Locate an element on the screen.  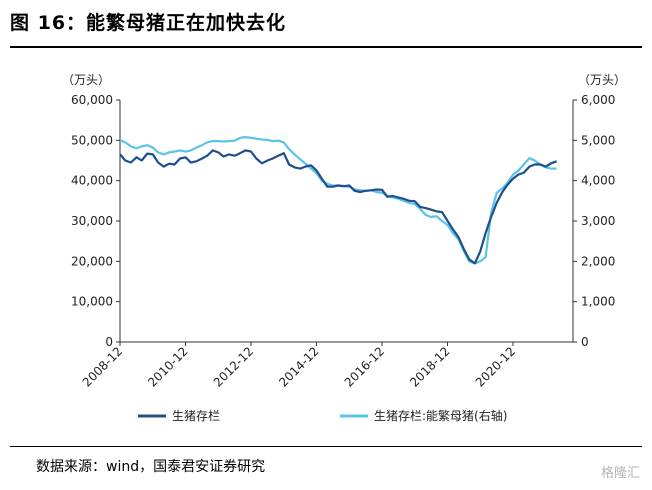
source-note: 数据来源：wind，国泰君安证券研究 is located at coordinates (151, 467).